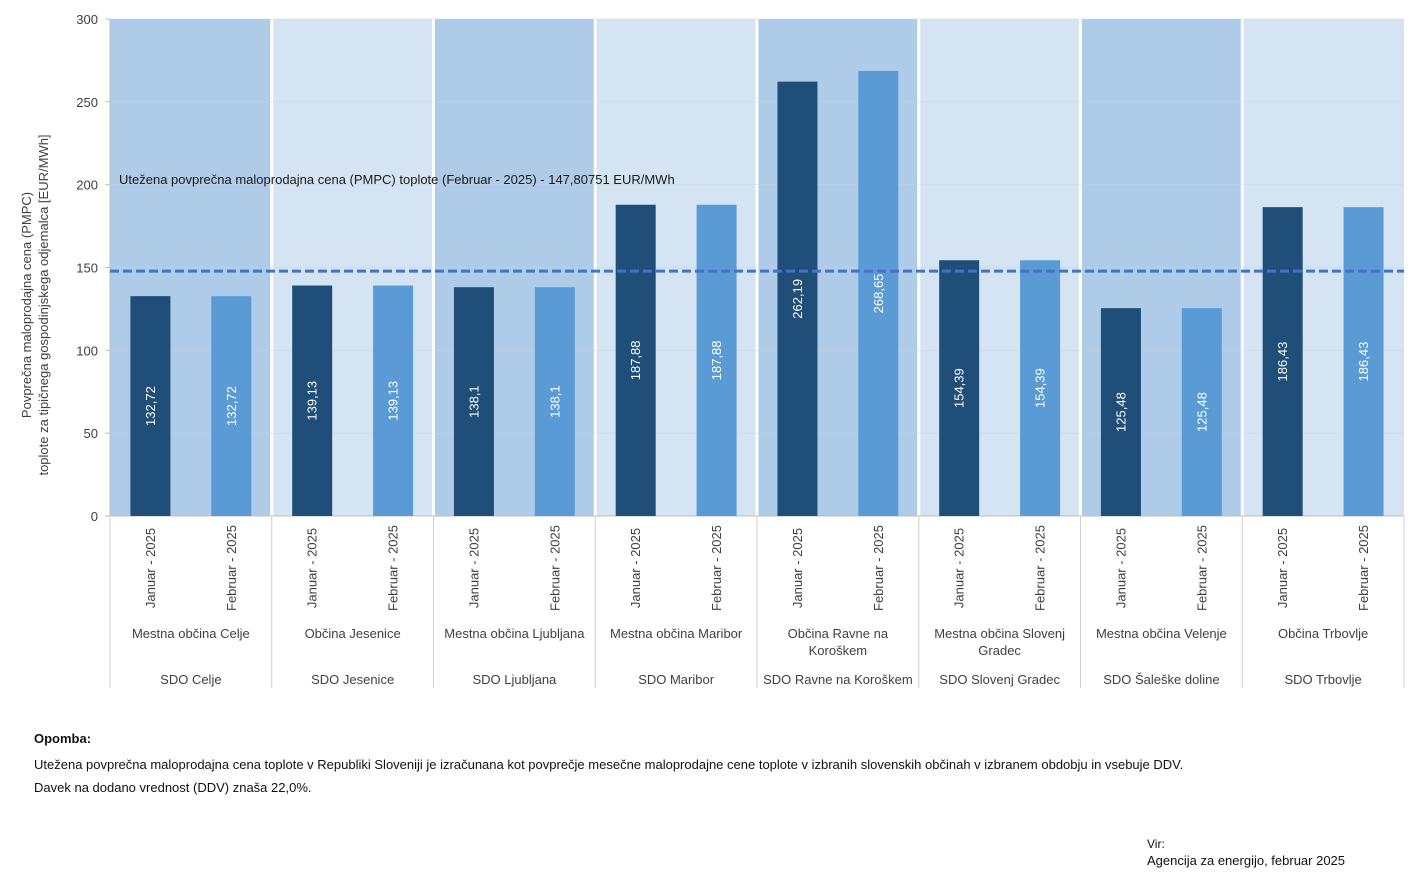  Describe the element at coordinates (190, 679) in the screenshot. I see `x-sdo-label: SDO Celje` at that location.